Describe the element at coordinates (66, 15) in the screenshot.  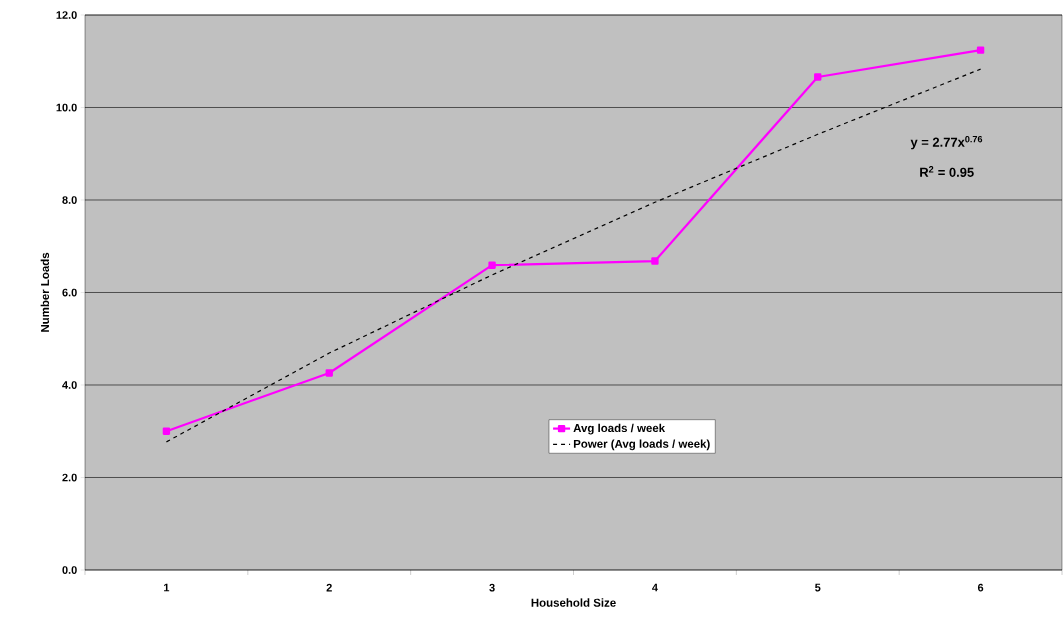
I see `y-tick-label: 12.0` at that location.